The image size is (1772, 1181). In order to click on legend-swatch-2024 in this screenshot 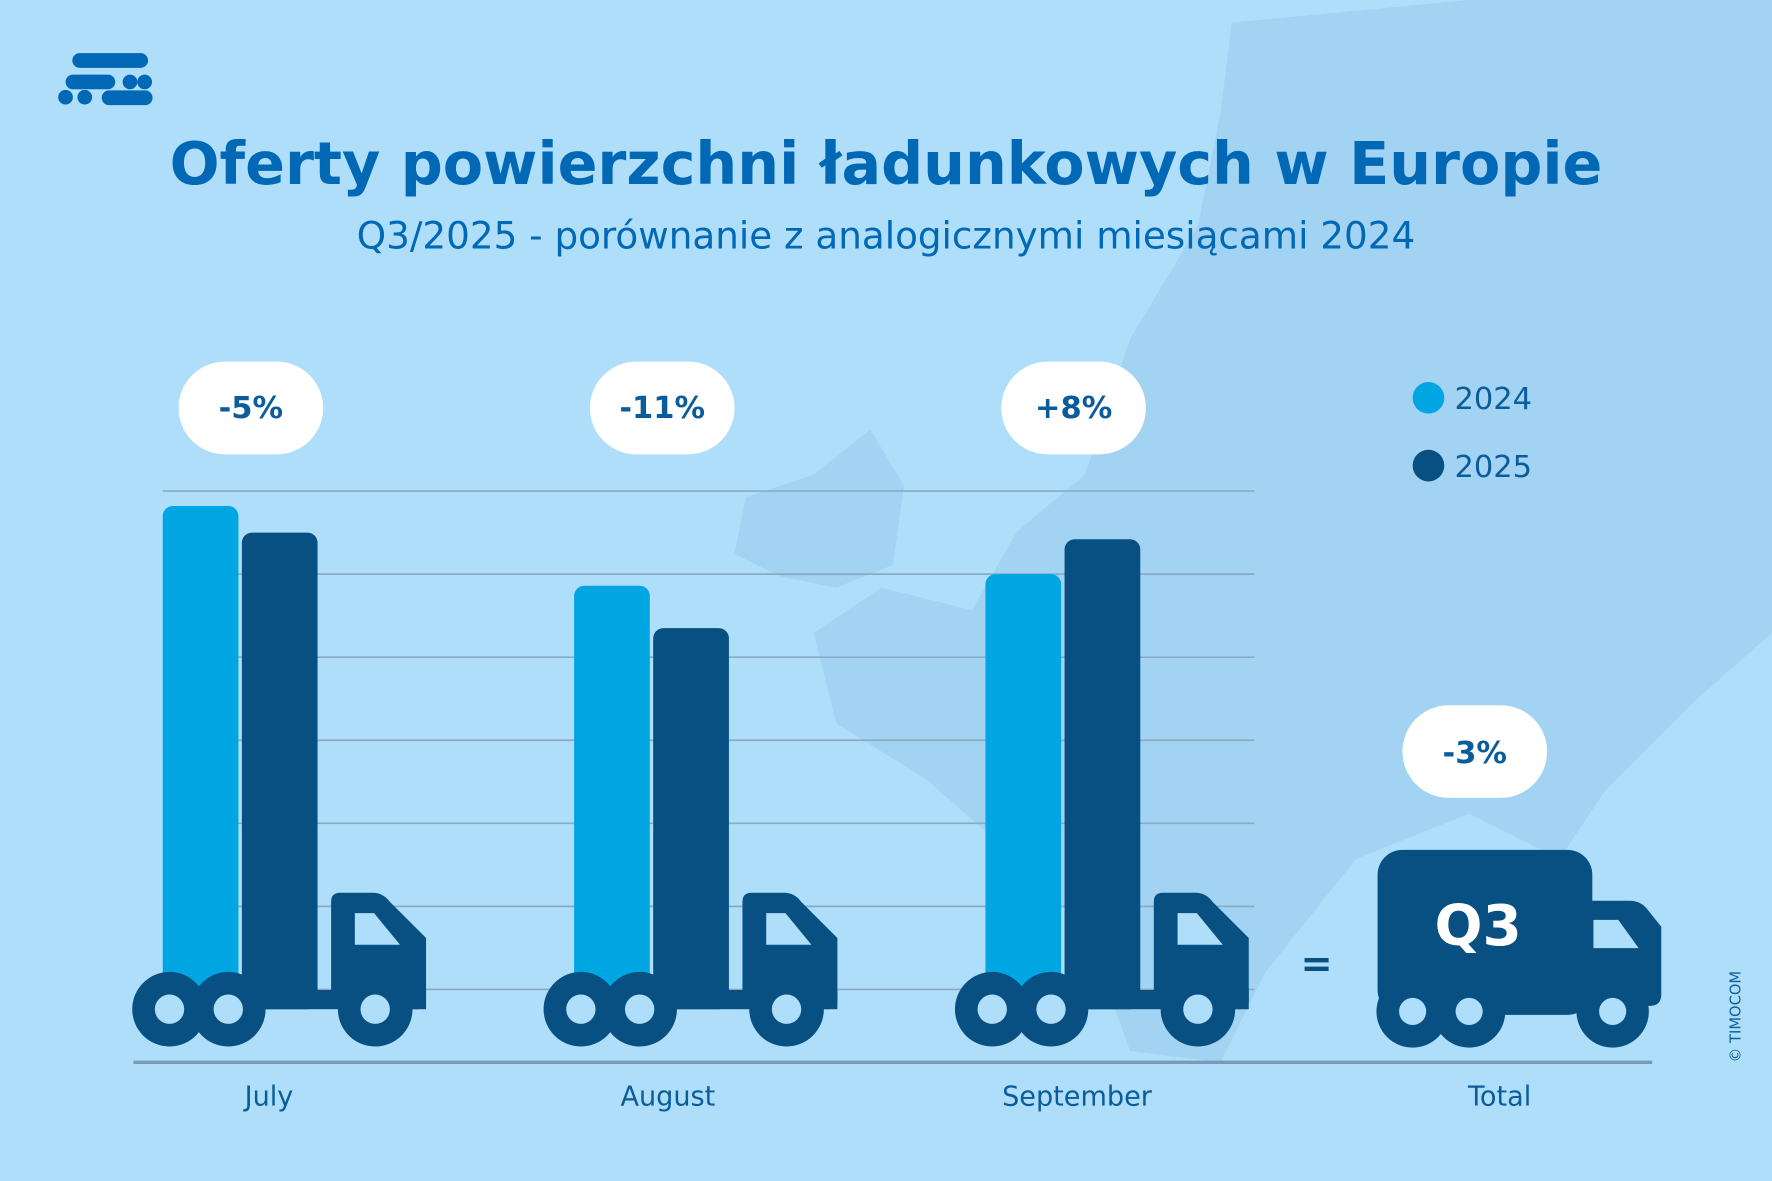, I will do `click(1428, 397)`.